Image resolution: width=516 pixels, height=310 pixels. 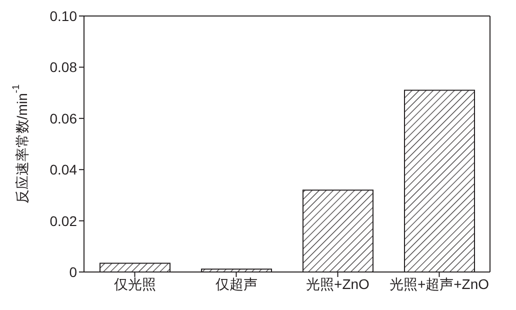 I want to click on x-tick-label: 光照+超声+ZnO, so click(x=439, y=284).